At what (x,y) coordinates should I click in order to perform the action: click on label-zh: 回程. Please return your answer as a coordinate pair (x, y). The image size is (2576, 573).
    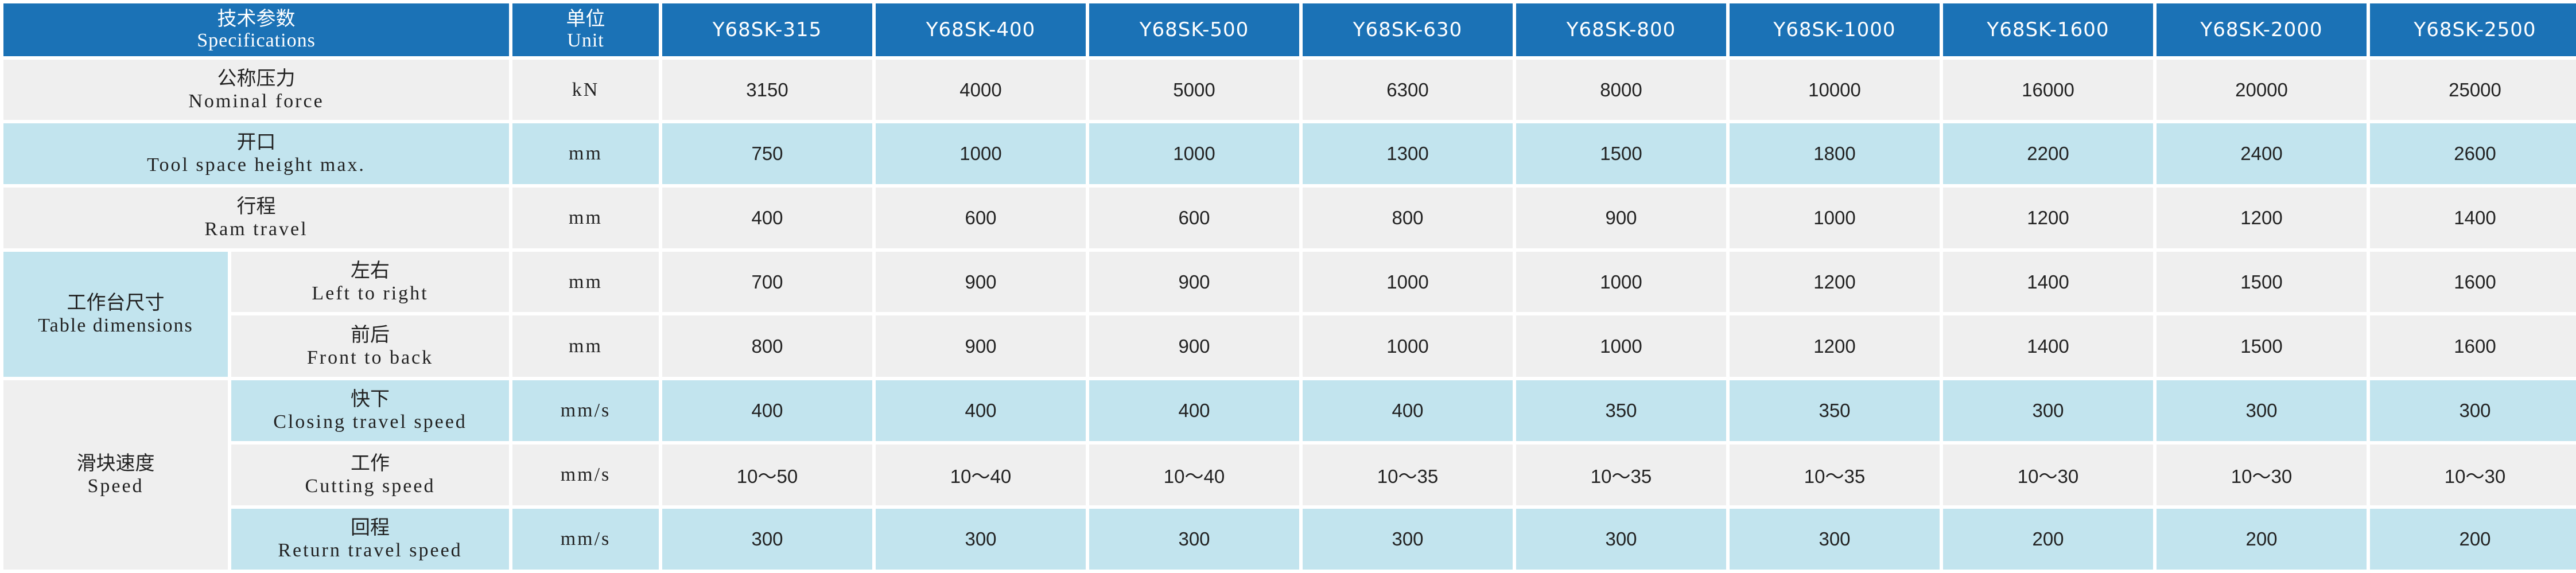
    Looking at the image, I should click on (370, 527).